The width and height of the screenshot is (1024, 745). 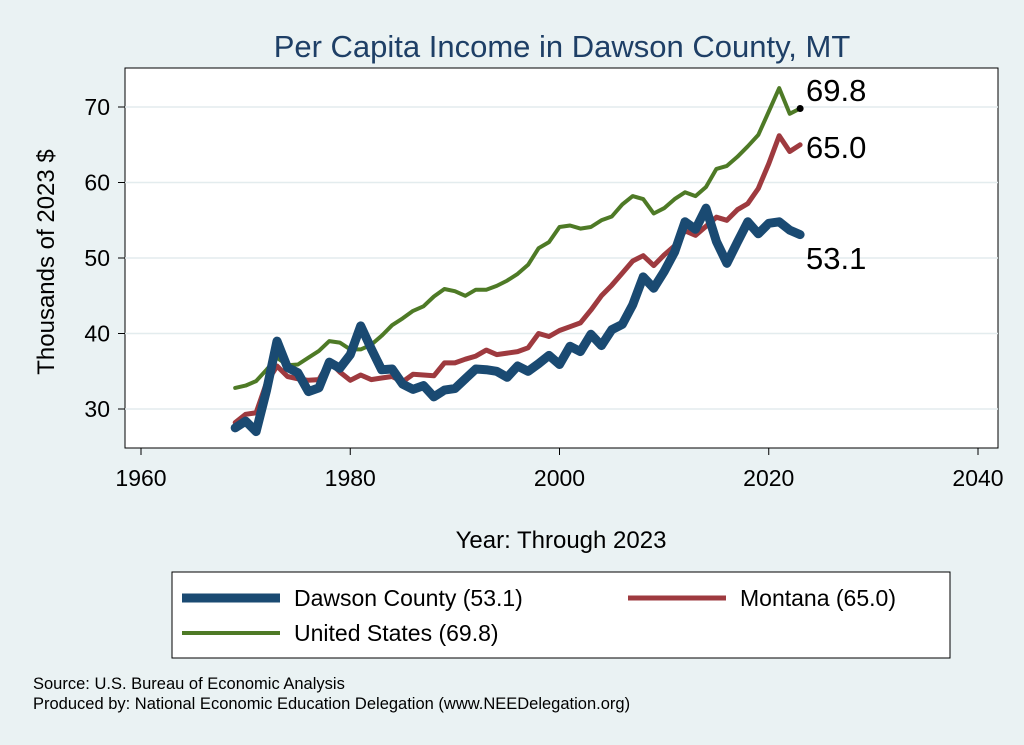 I want to click on end-point-marker, so click(x=800, y=109).